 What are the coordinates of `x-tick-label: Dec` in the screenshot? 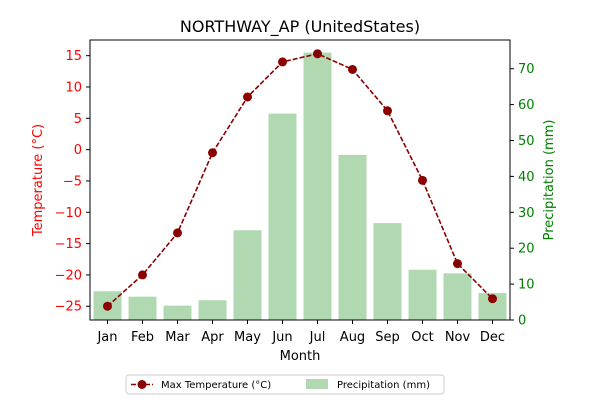 It's located at (492, 337).